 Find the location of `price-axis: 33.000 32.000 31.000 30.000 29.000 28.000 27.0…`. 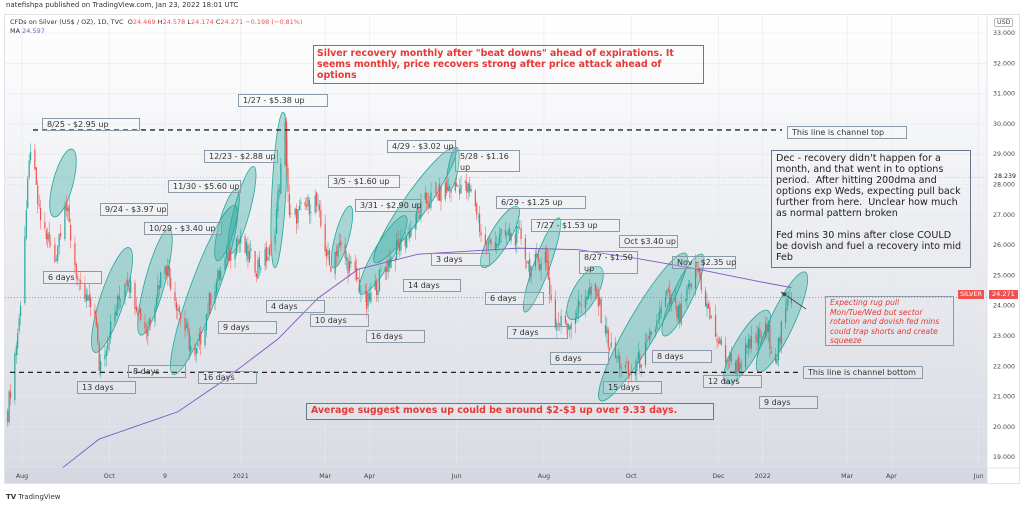

price-axis: 33.000 32.000 31.000 30.000 29.000 28.000 27.0… is located at coordinates (1004, 245).